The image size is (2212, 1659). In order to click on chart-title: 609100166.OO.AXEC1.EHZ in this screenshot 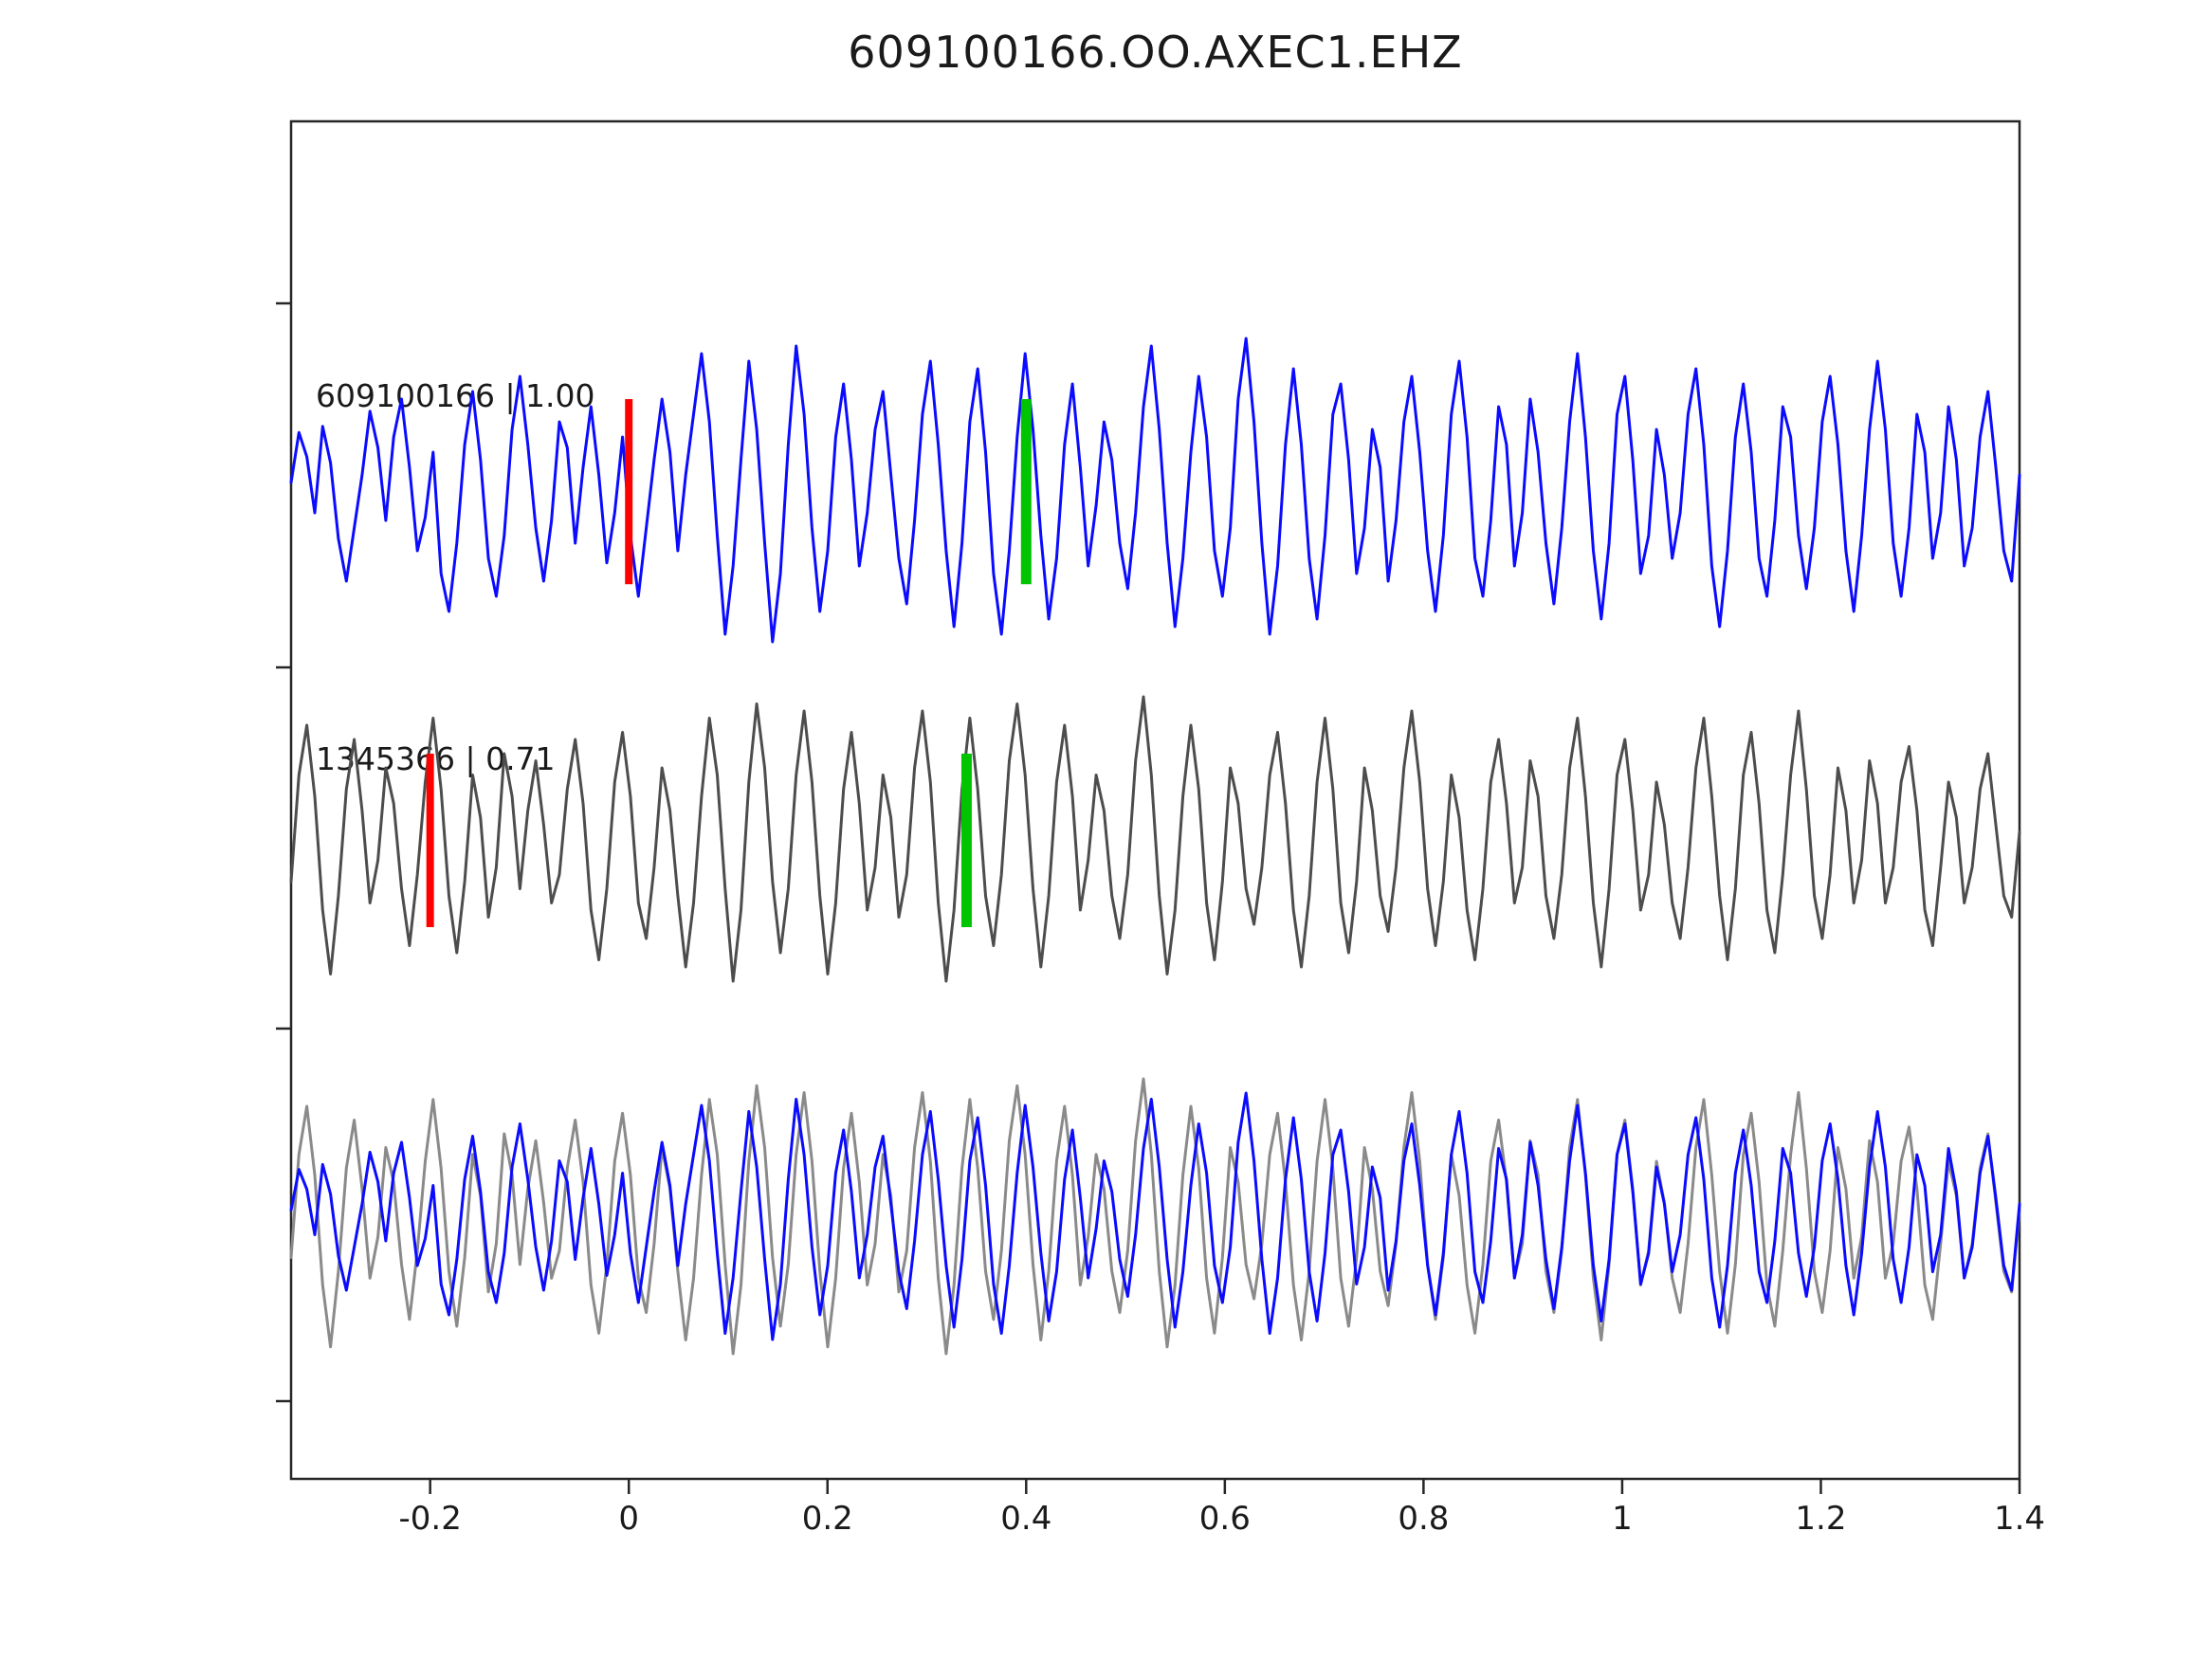, I will do `click(1155, 52)`.